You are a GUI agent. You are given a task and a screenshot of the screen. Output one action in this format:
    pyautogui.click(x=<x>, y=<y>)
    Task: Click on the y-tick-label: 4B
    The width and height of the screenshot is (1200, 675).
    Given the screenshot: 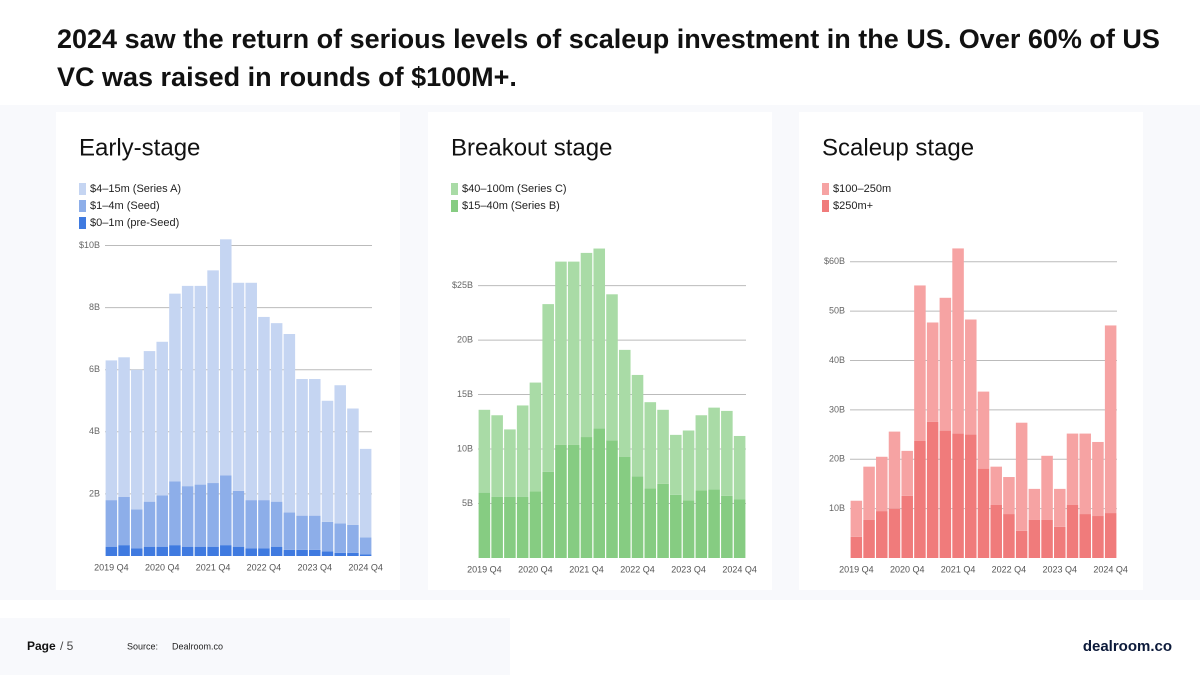 What is the action you would take?
    pyautogui.click(x=94, y=431)
    